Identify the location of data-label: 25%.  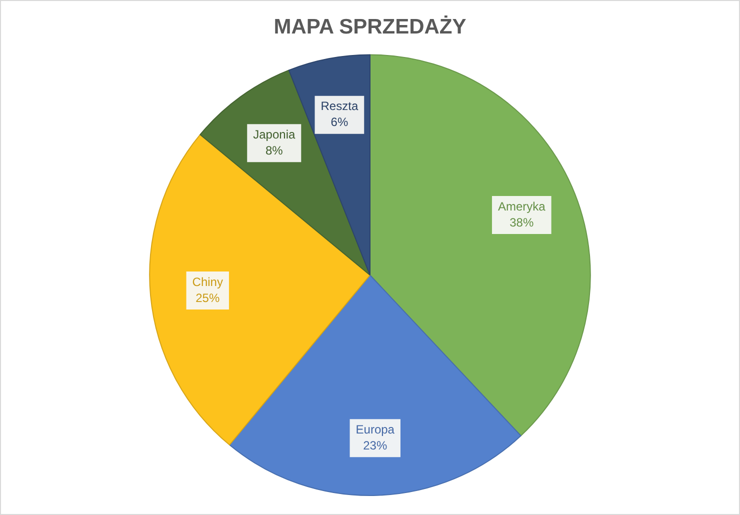
(208, 297).